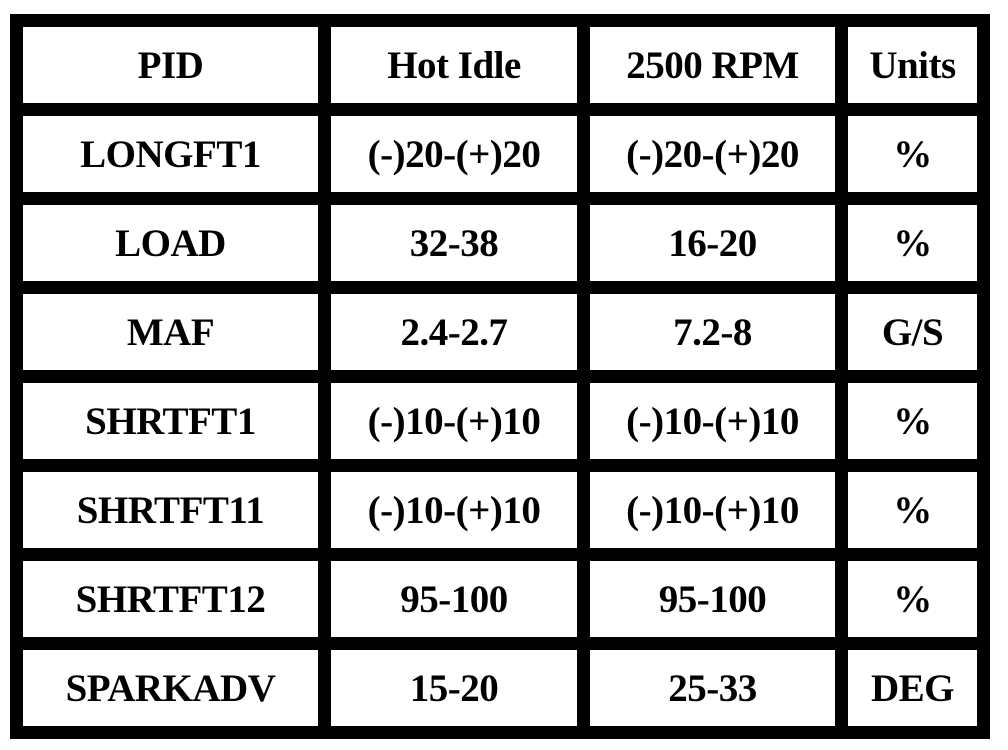  I want to click on cell-units: DEG, so click(912, 688).